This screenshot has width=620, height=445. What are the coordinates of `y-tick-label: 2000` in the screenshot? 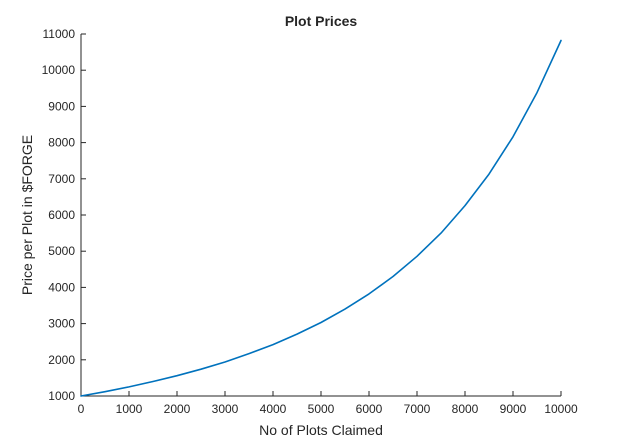 It's located at (61, 360).